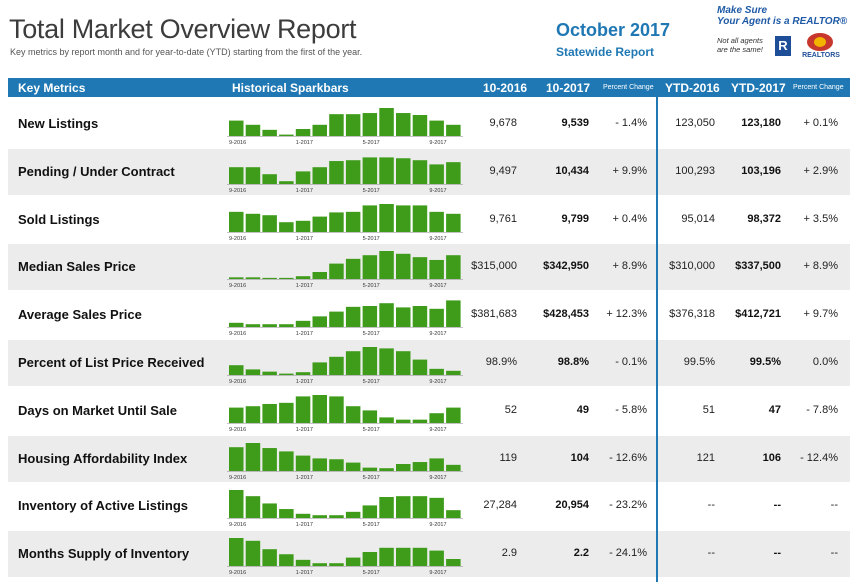 Image resolution: width=855 pixels, height=582 pixels. What do you see at coordinates (742, 10) in the screenshot?
I see `promo-line-1: Make Sure` at bounding box center [742, 10].